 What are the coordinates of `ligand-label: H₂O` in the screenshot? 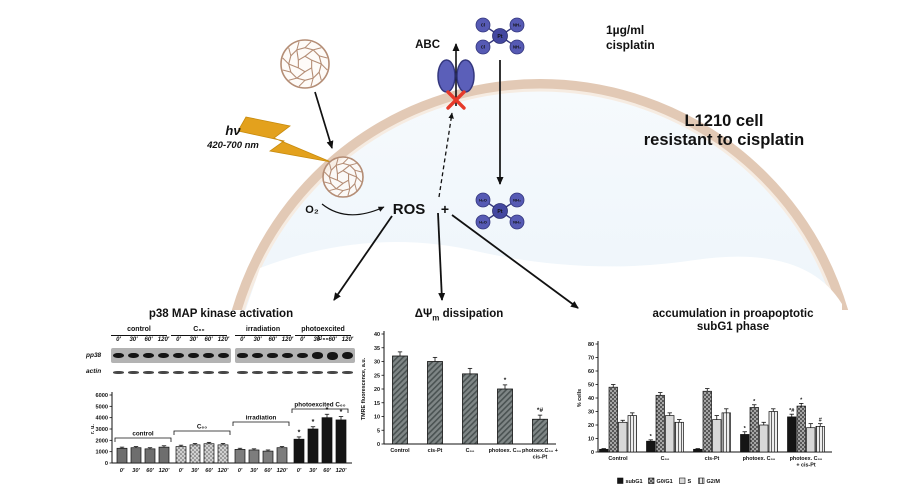 It's located at (483, 200).